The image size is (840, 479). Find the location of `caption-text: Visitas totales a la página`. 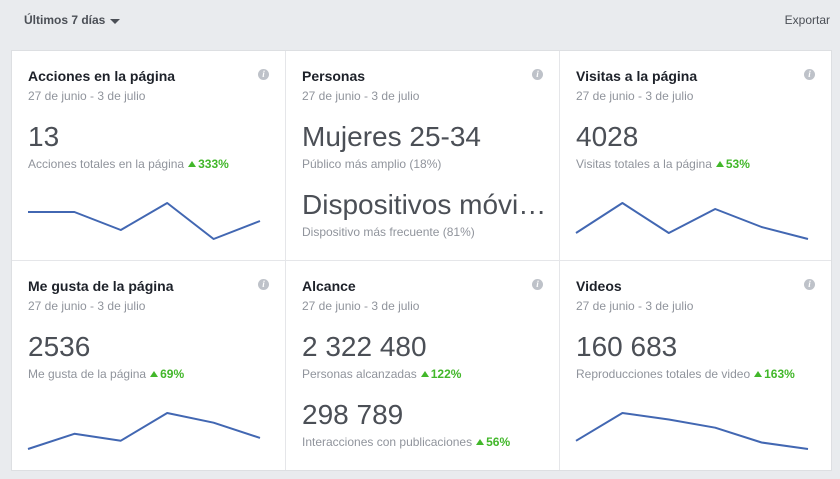

caption-text: Visitas totales a la página is located at coordinates (644, 164).